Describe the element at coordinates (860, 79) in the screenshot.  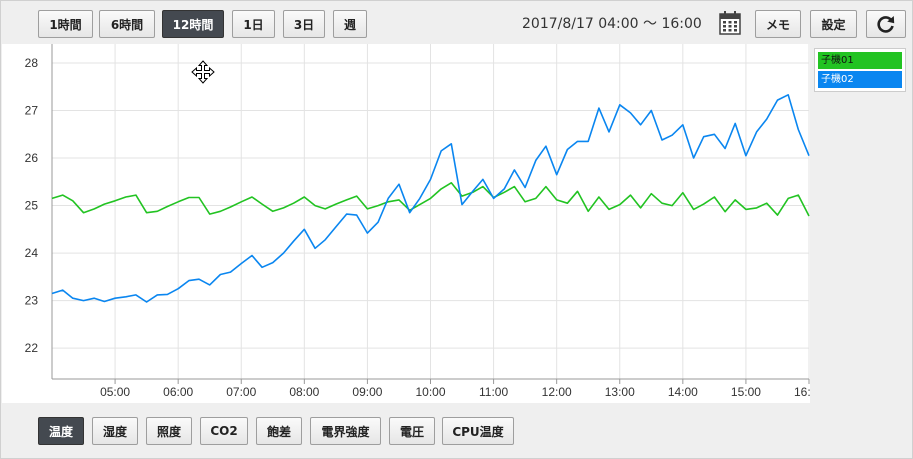
I see `legend-item-unit02: 子機02` at that location.